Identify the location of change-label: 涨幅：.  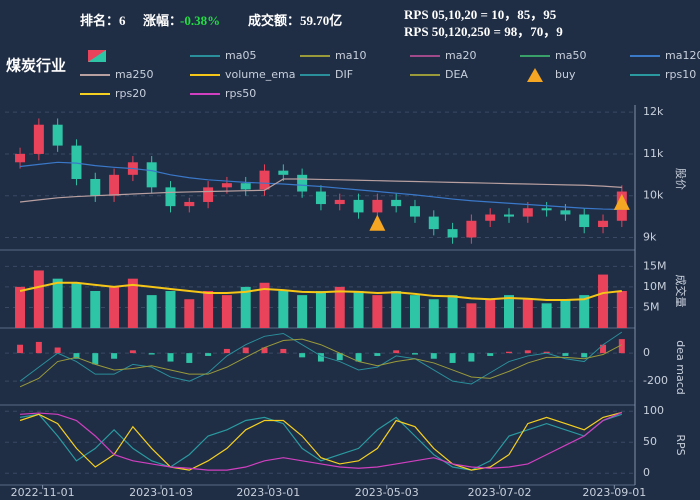
(162, 20).